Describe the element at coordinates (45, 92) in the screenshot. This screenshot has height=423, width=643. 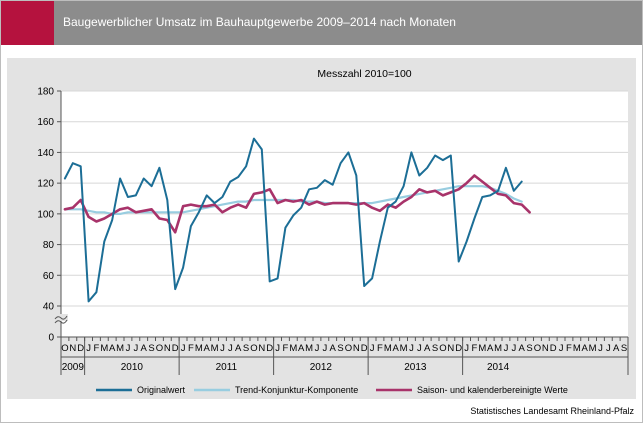
I see `y-tick-label: 180` at that location.